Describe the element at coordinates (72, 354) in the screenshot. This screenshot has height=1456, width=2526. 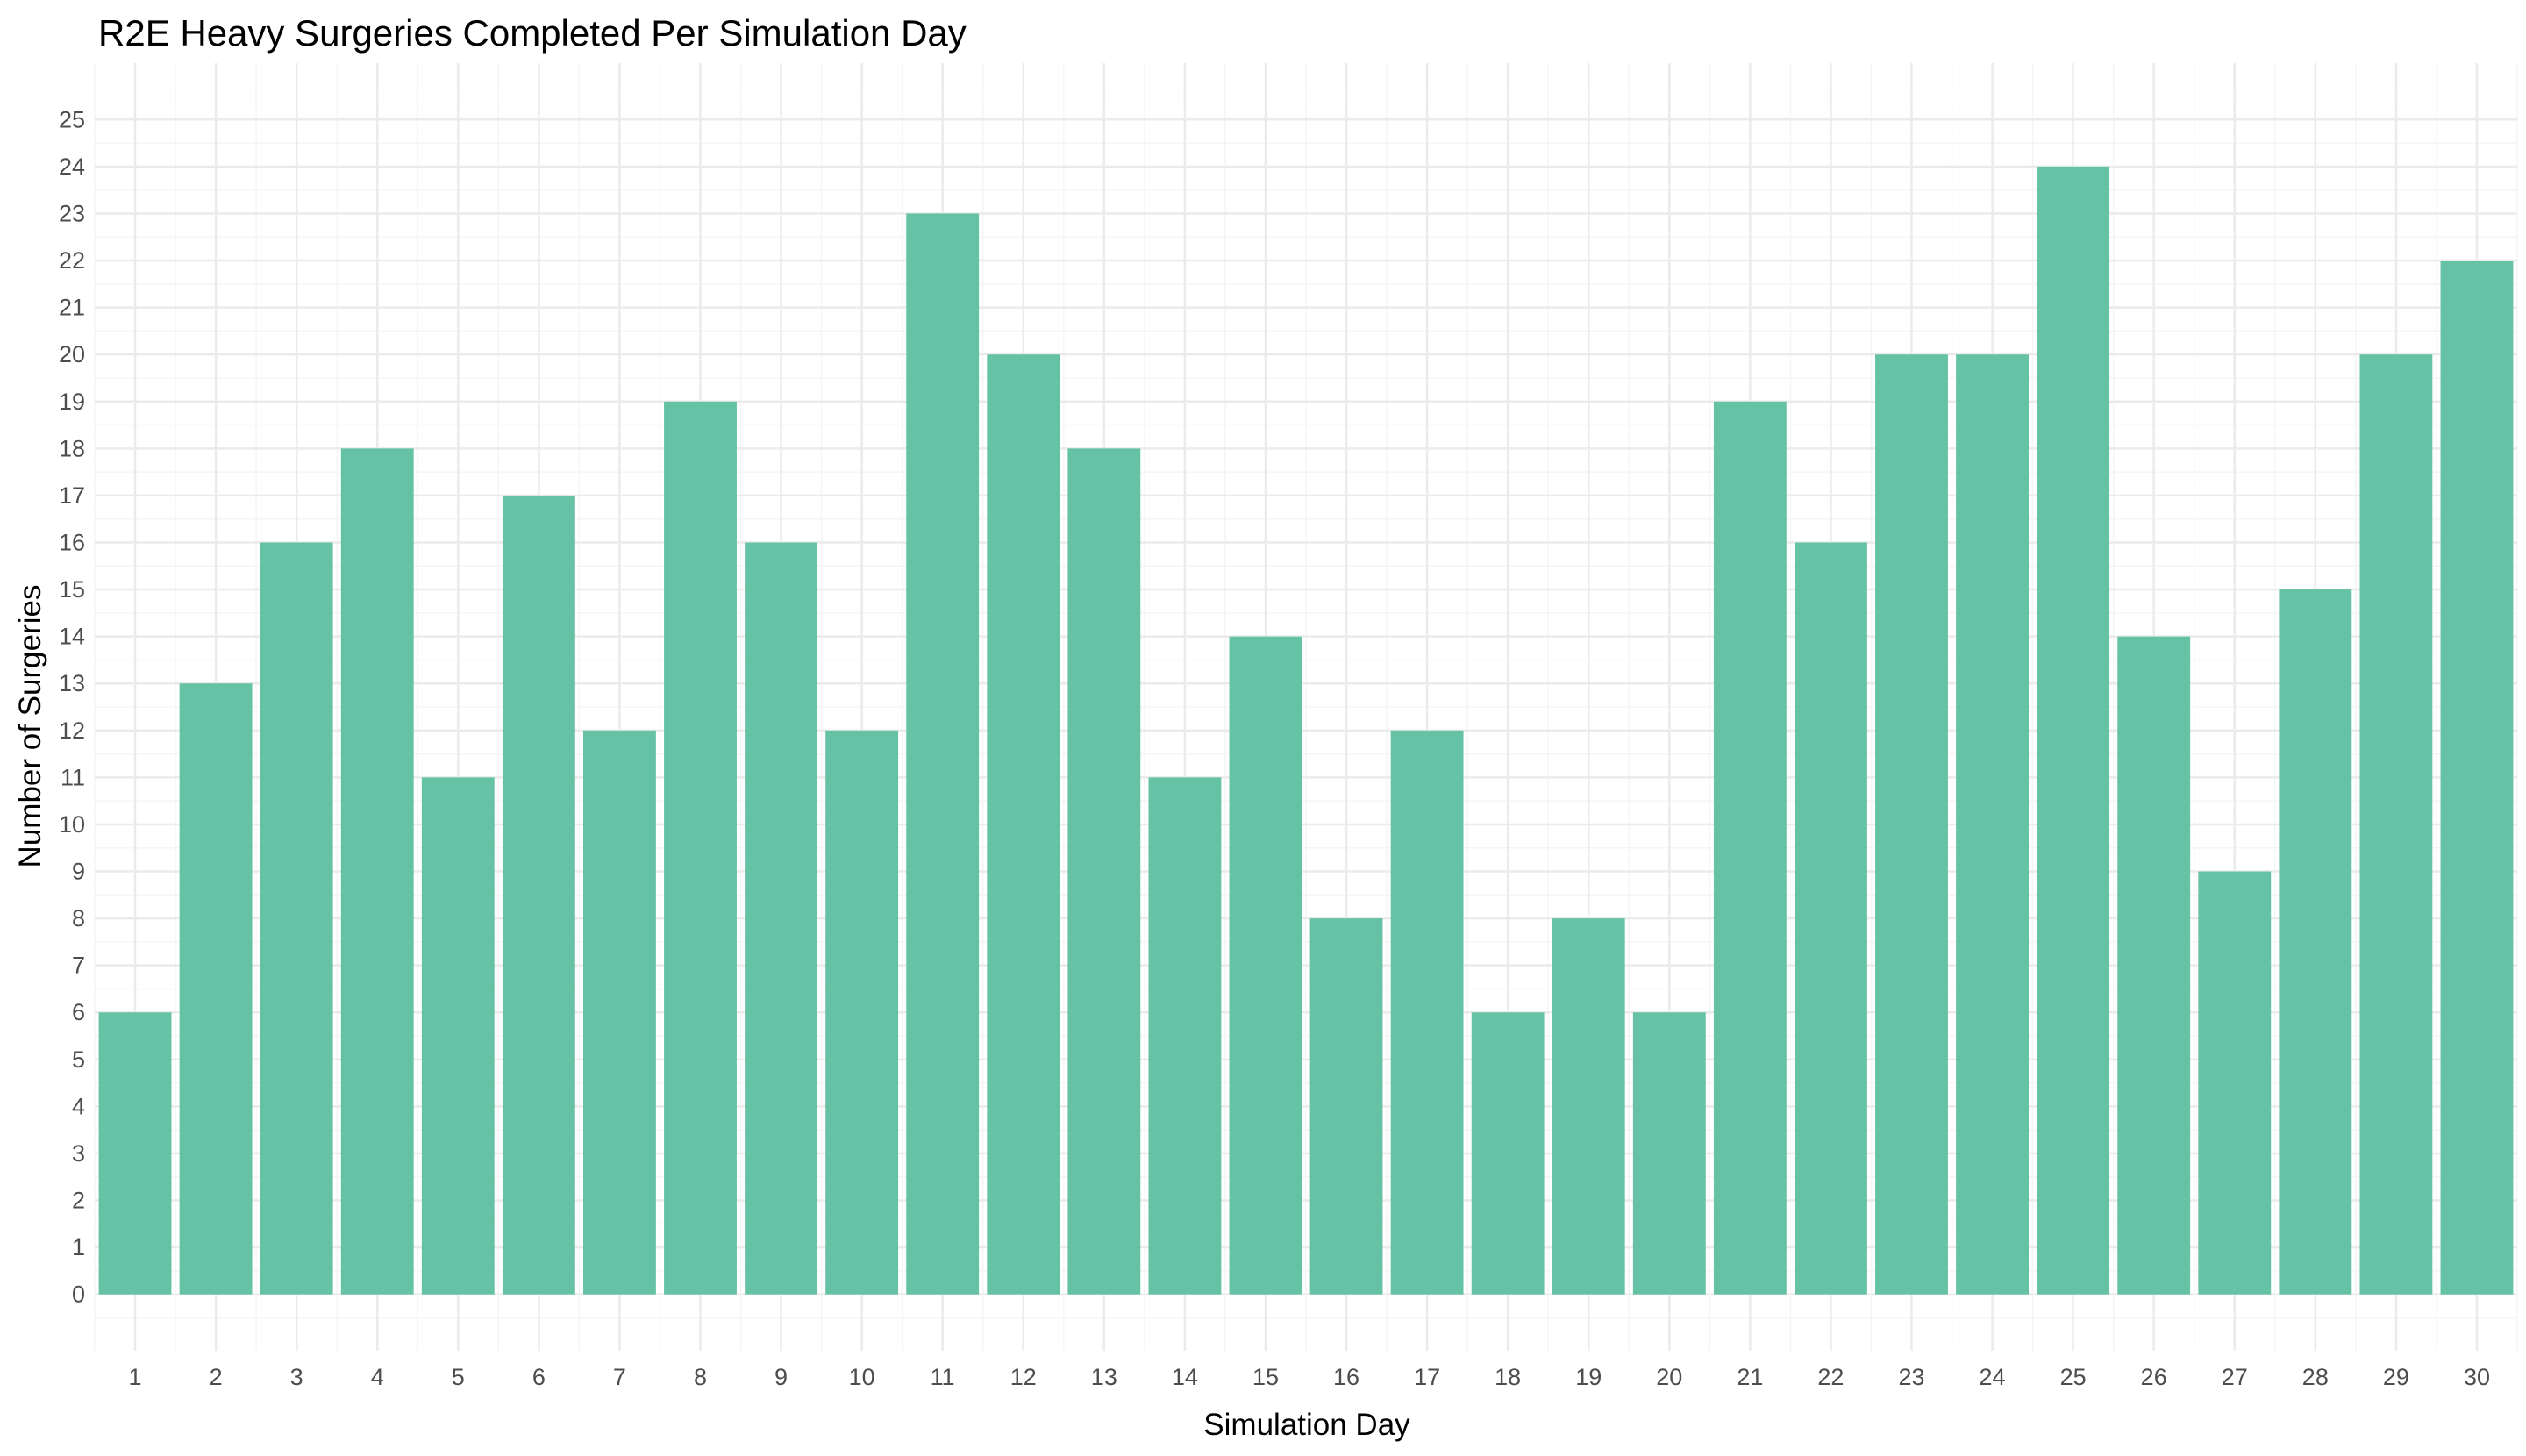
I see `y-tick-label: 20` at that location.